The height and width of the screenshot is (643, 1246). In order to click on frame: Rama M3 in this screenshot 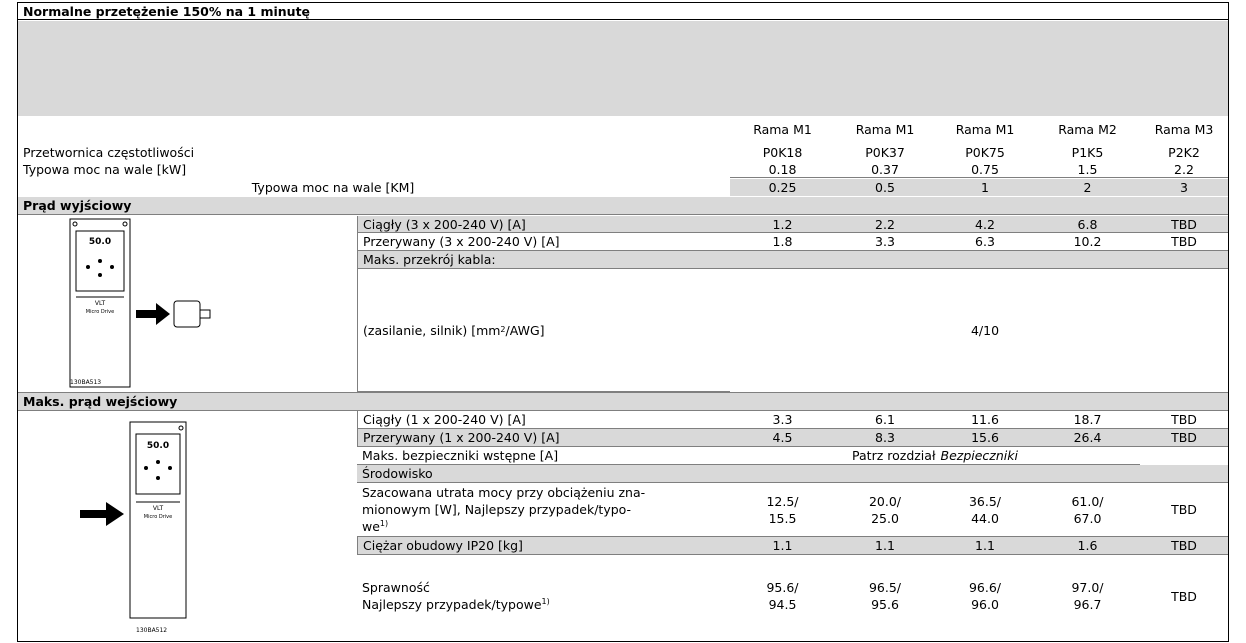, I will do `click(1184, 129)`.